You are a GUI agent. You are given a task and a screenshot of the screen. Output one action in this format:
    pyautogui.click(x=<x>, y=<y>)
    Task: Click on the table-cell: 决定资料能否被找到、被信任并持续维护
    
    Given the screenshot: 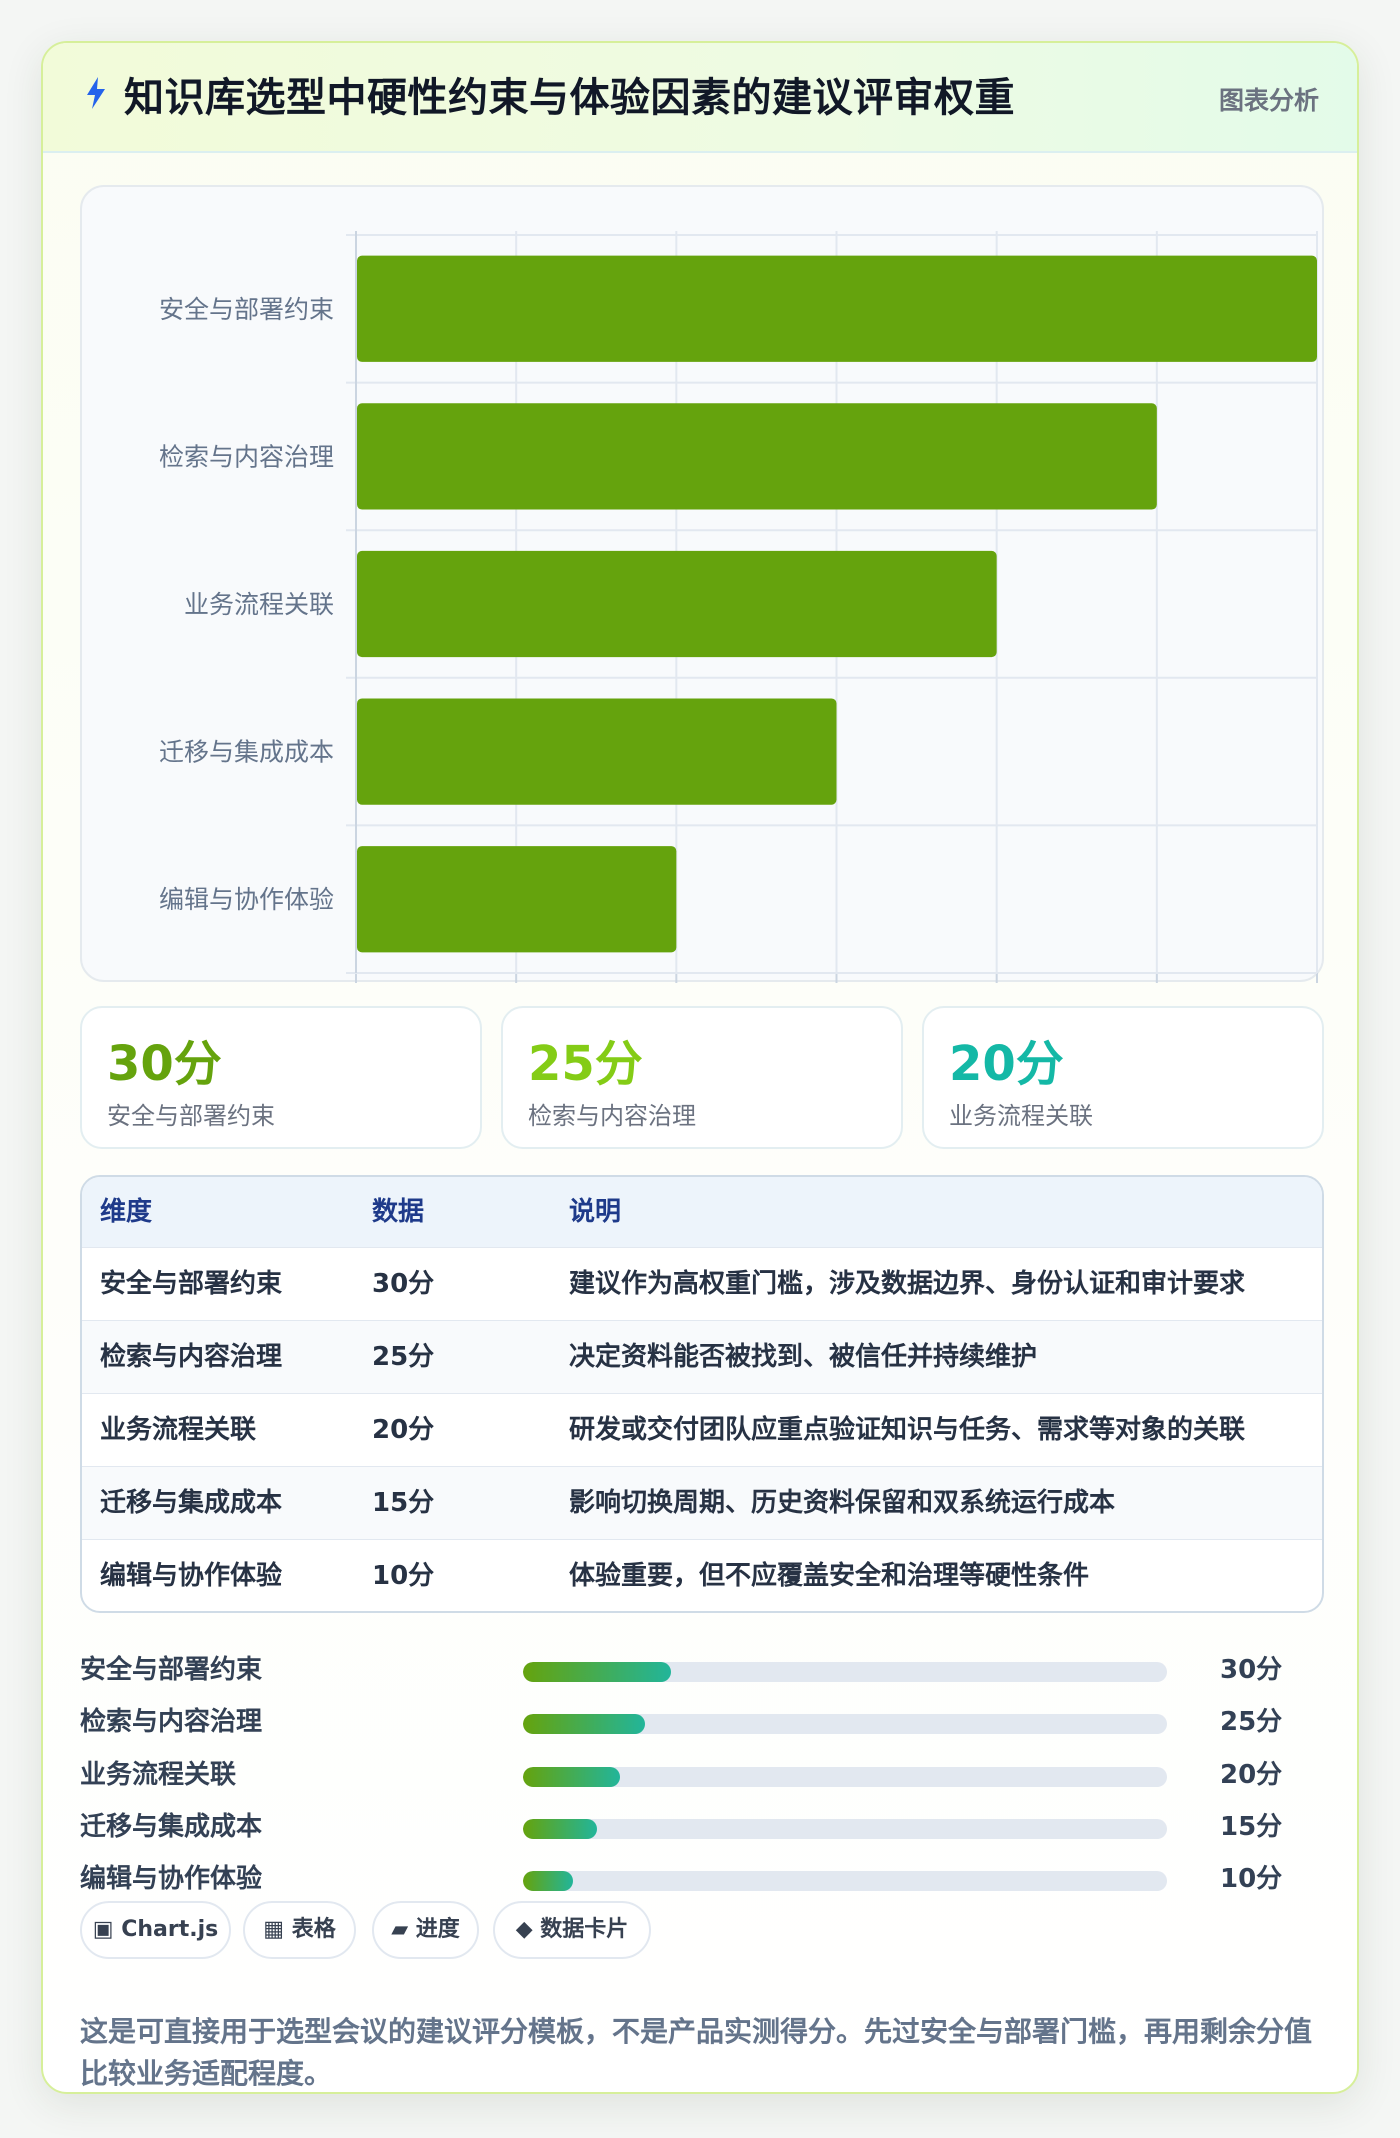 What is the action you would take?
    pyautogui.click(x=803, y=1357)
    